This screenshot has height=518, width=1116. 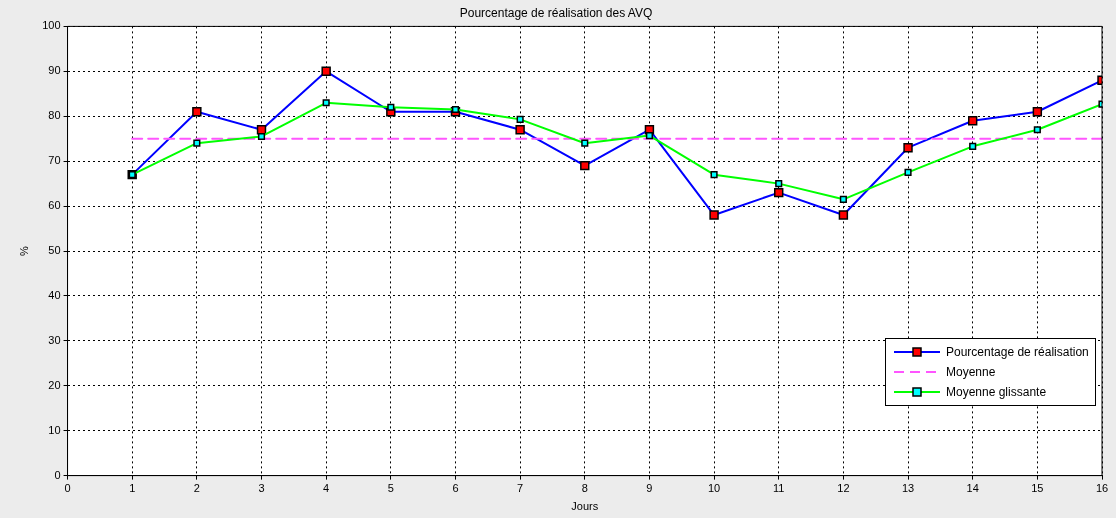 I want to click on x-tick-label: 2, so click(x=196, y=488).